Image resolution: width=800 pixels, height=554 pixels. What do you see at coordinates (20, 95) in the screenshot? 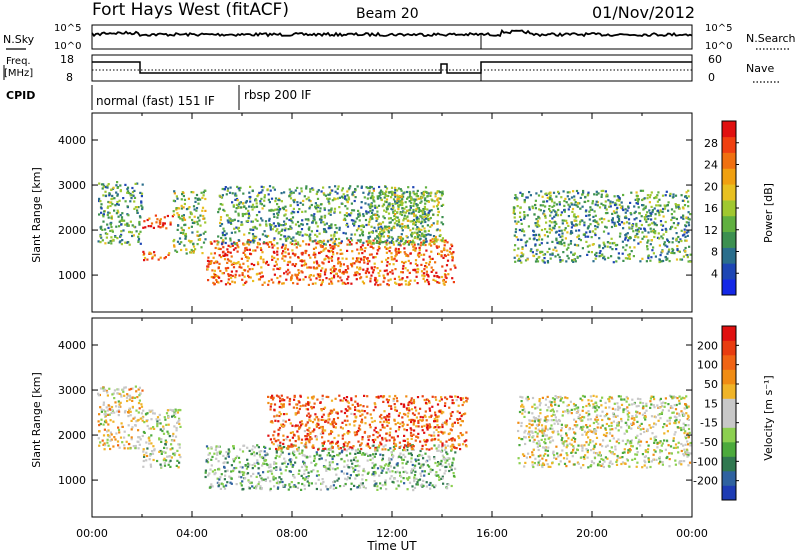
I see `cpid-label: CPID` at bounding box center [20, 95].